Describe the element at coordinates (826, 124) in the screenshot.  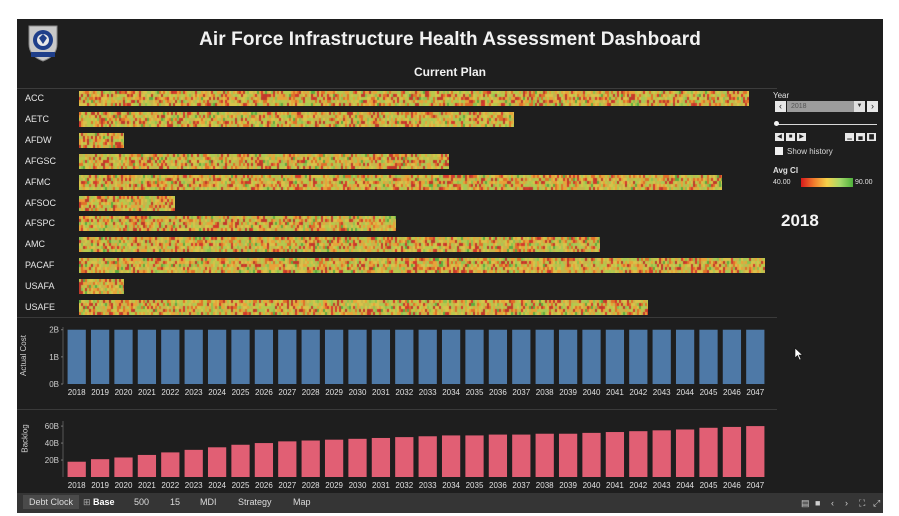
I see `year-slider-track` at that location.